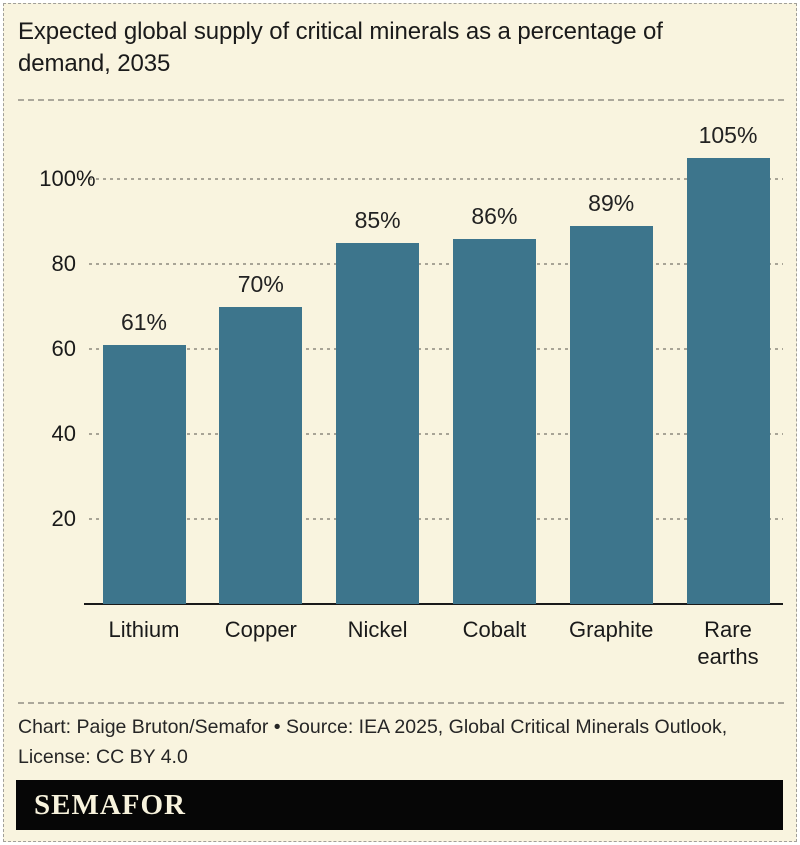 Image resolution: width=800 pixels, height=845 pixels. What do you see at coordinates (63, 263) in the screenshot?
I see `y-tick-number: 80` at bounding box center [63, 263].